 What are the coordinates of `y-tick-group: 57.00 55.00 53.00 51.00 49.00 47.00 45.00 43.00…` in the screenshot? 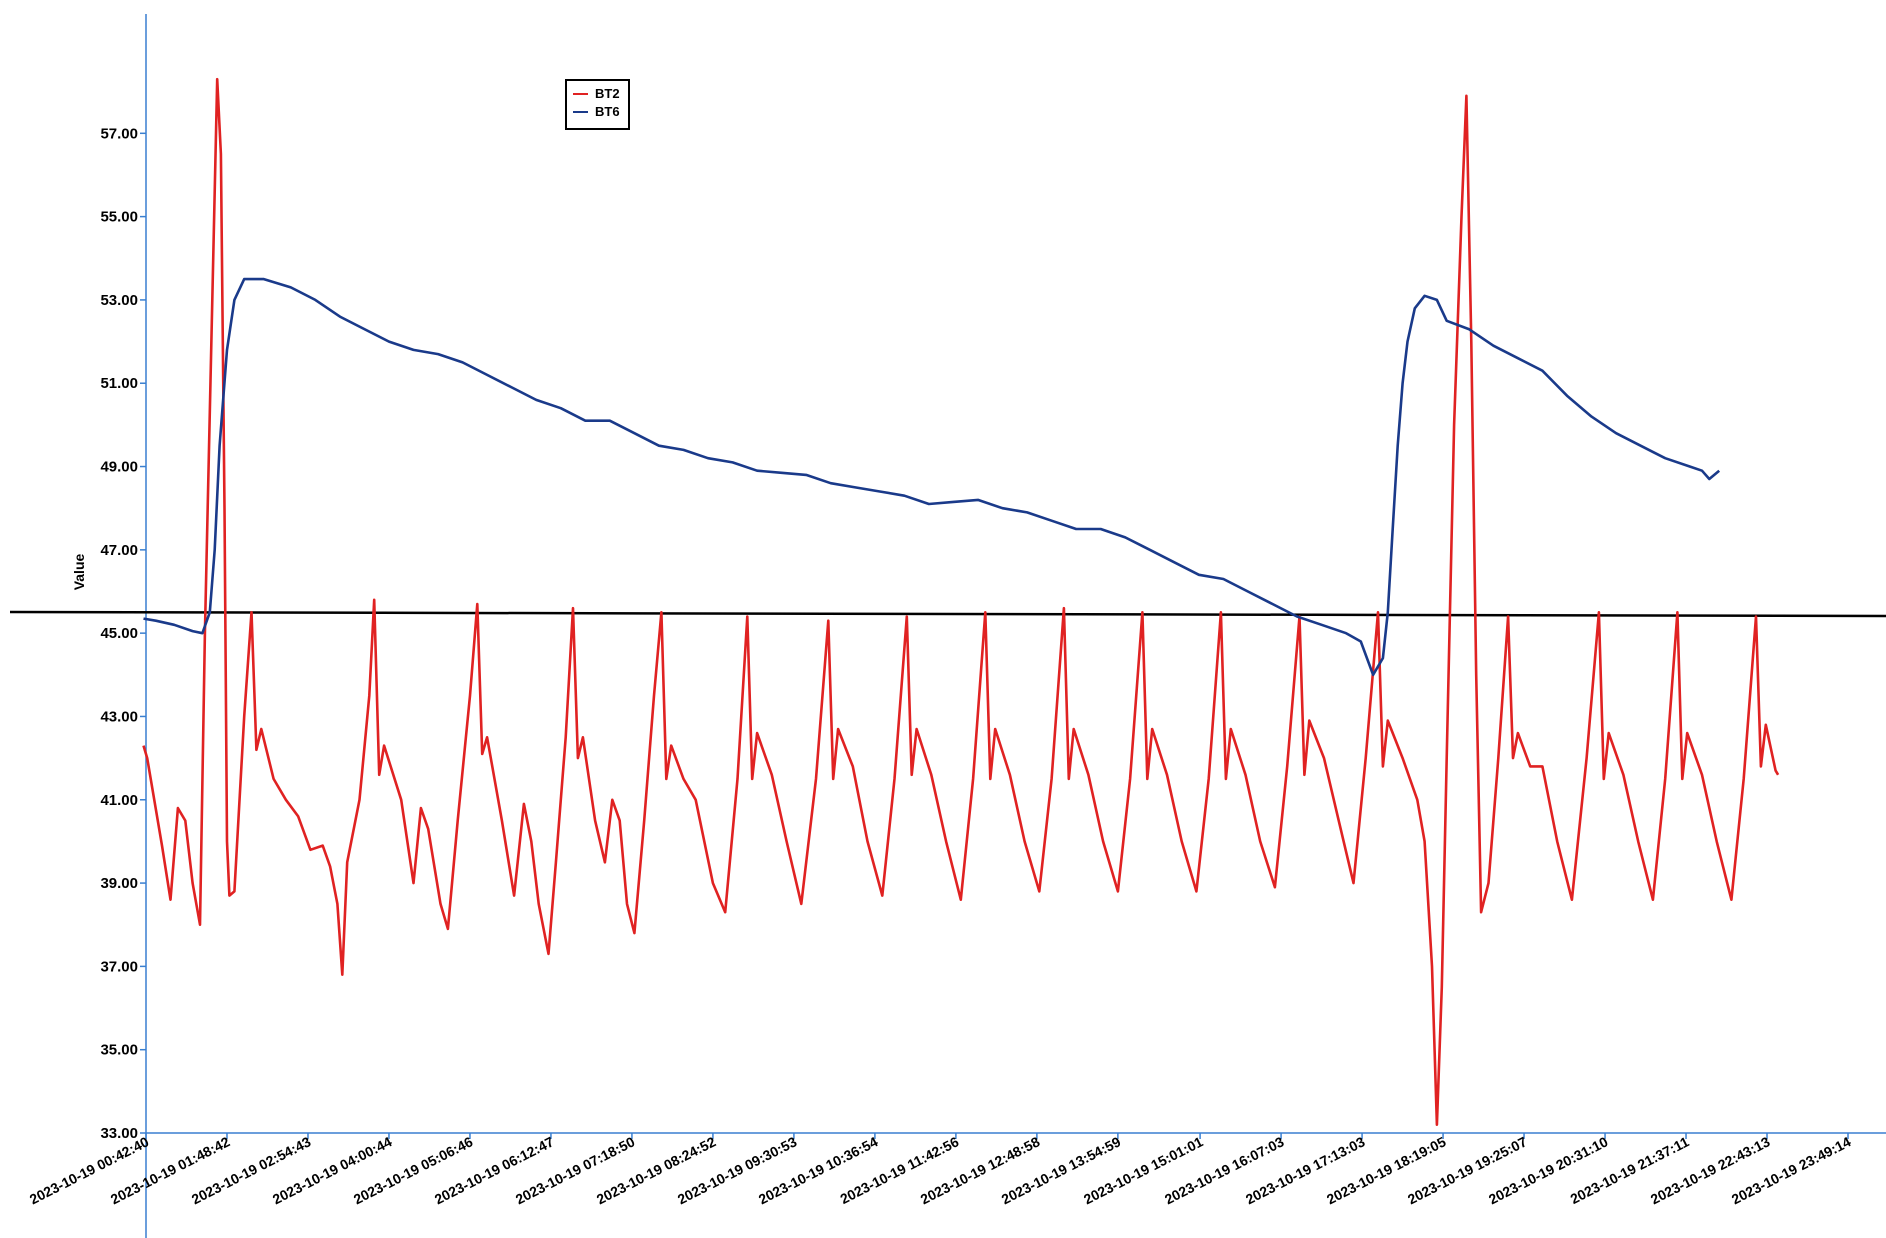 It's located at (123, 633).